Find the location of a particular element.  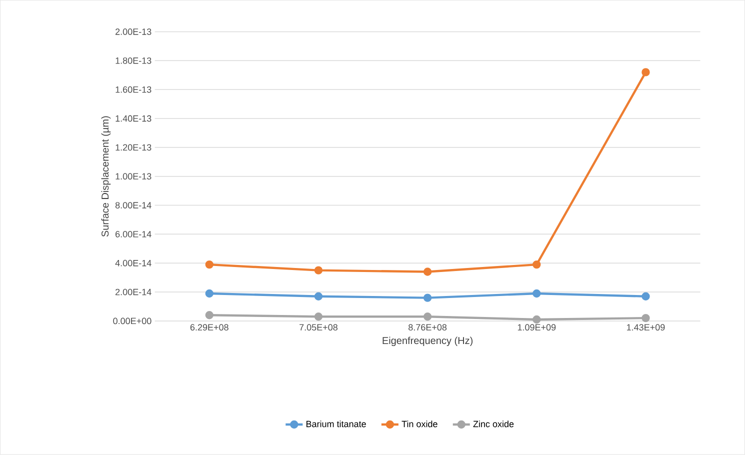

y-tick-label: 2.00E-14 is located at coordinates (134, 292).